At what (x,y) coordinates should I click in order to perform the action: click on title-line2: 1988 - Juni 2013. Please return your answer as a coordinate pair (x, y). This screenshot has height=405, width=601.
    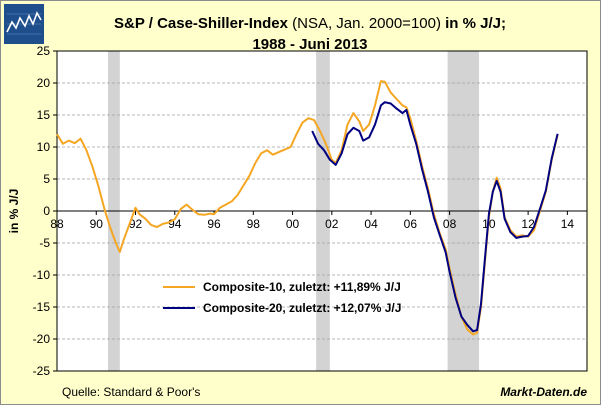
    Looking at the image, I should click on (310, 44).